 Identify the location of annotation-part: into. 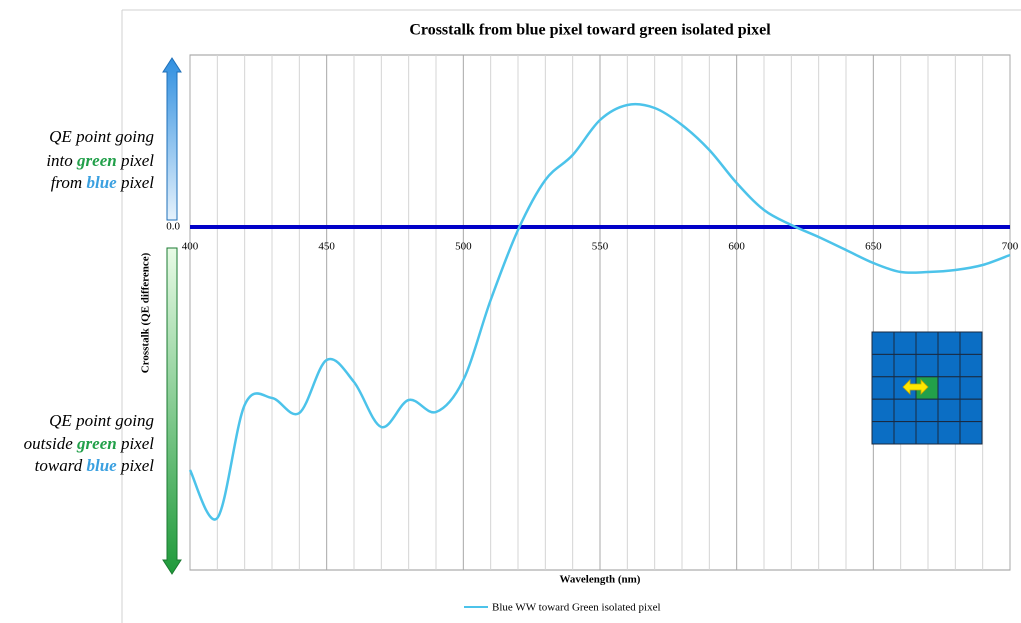
(61, 160).